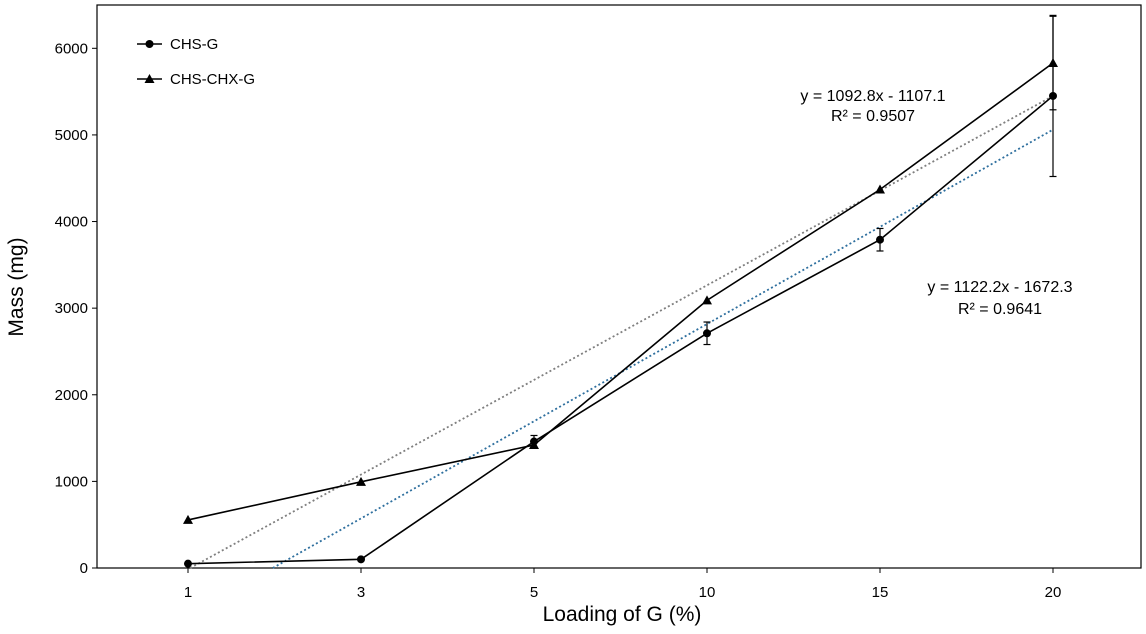 The image size is (1146, 634). What do you see at coordinates (71, 135) in the screenshot?
I see `y-tick-label-5000: 5000` at bounding box center [71, 135].